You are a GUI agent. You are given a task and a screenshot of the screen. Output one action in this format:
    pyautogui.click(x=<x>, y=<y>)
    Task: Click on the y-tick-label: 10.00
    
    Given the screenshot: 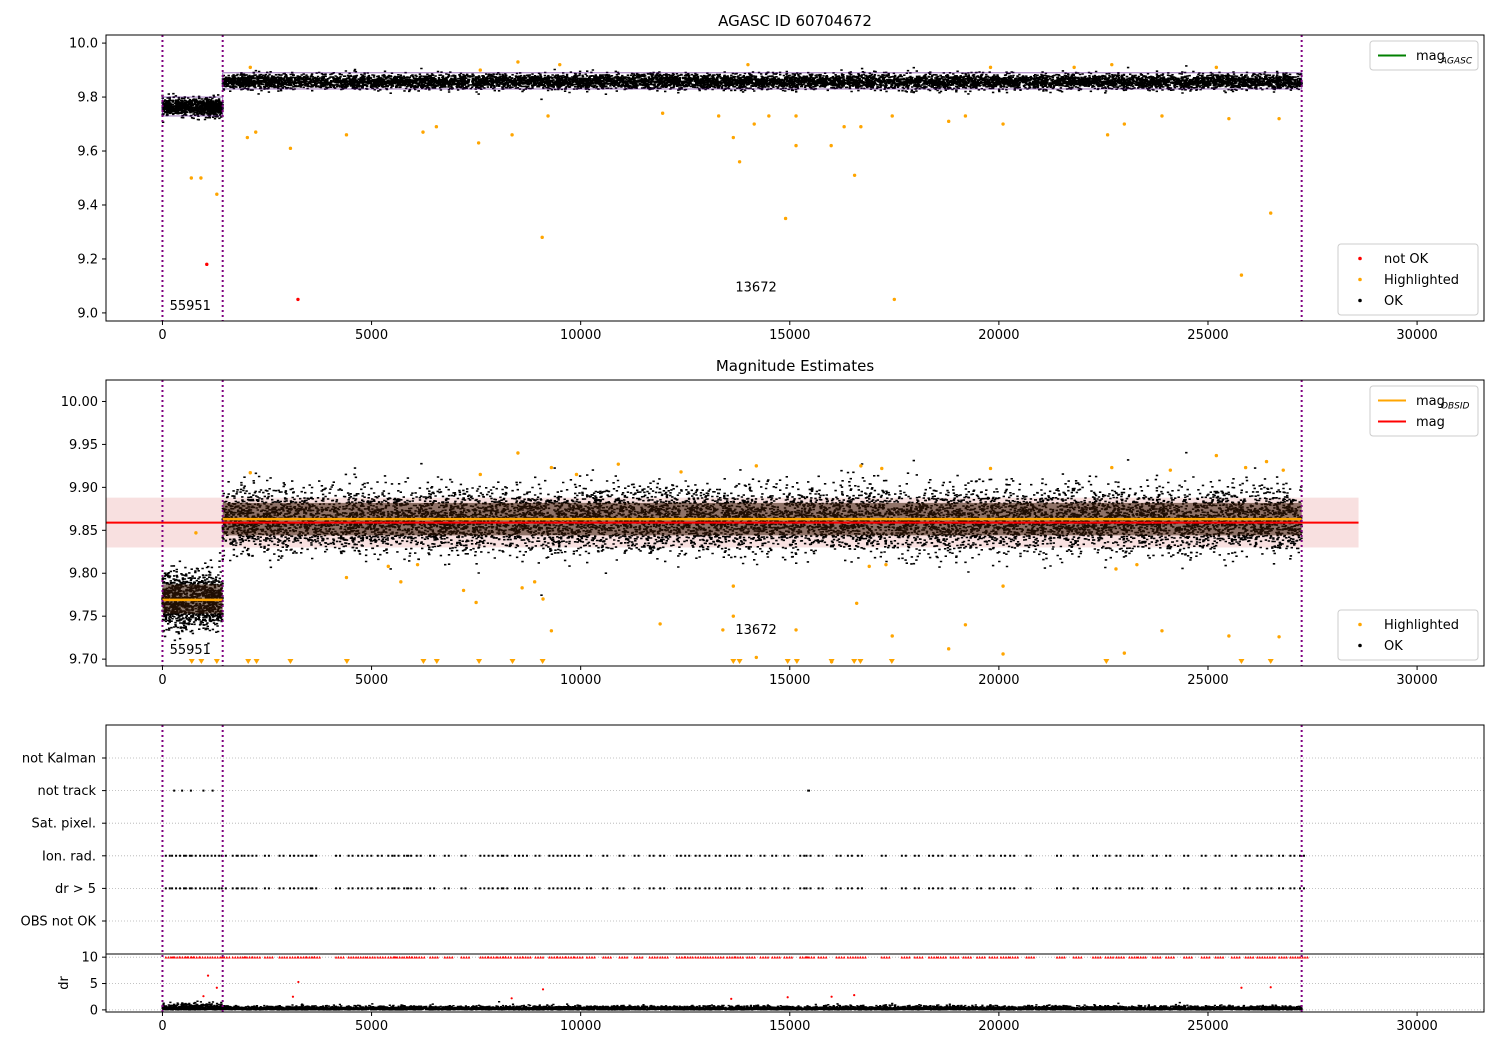 What is the action you would take?
    pyautogui.click(x=79, y=402)
    